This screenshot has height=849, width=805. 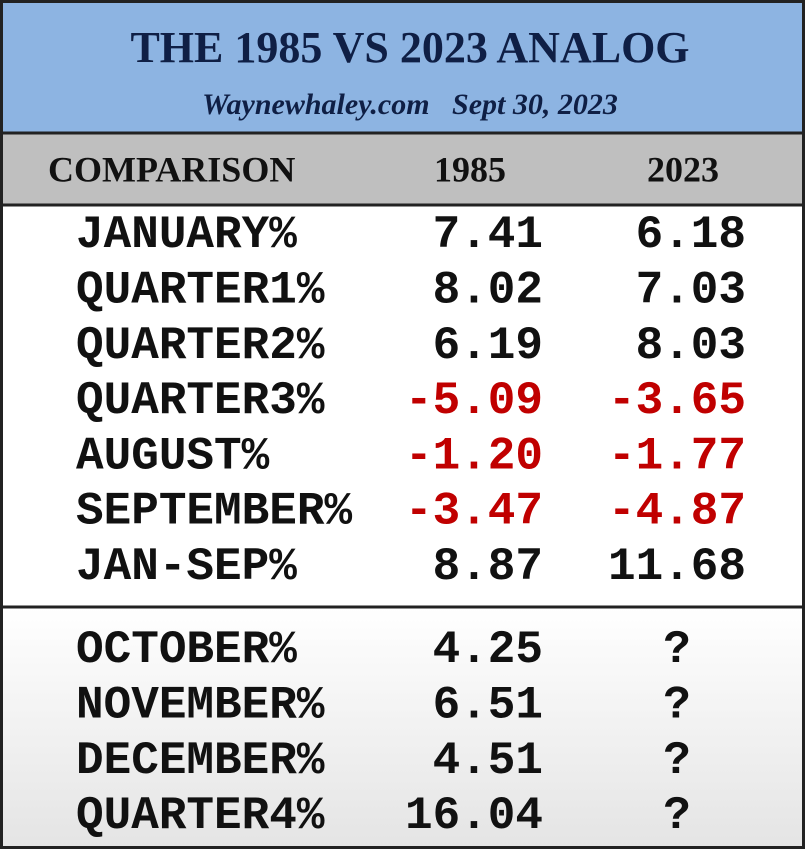 What do you see at coordinates (200, 401) in the screenshot?
I see `row-label: QUARTER3%` at bounding box center [200, 401].